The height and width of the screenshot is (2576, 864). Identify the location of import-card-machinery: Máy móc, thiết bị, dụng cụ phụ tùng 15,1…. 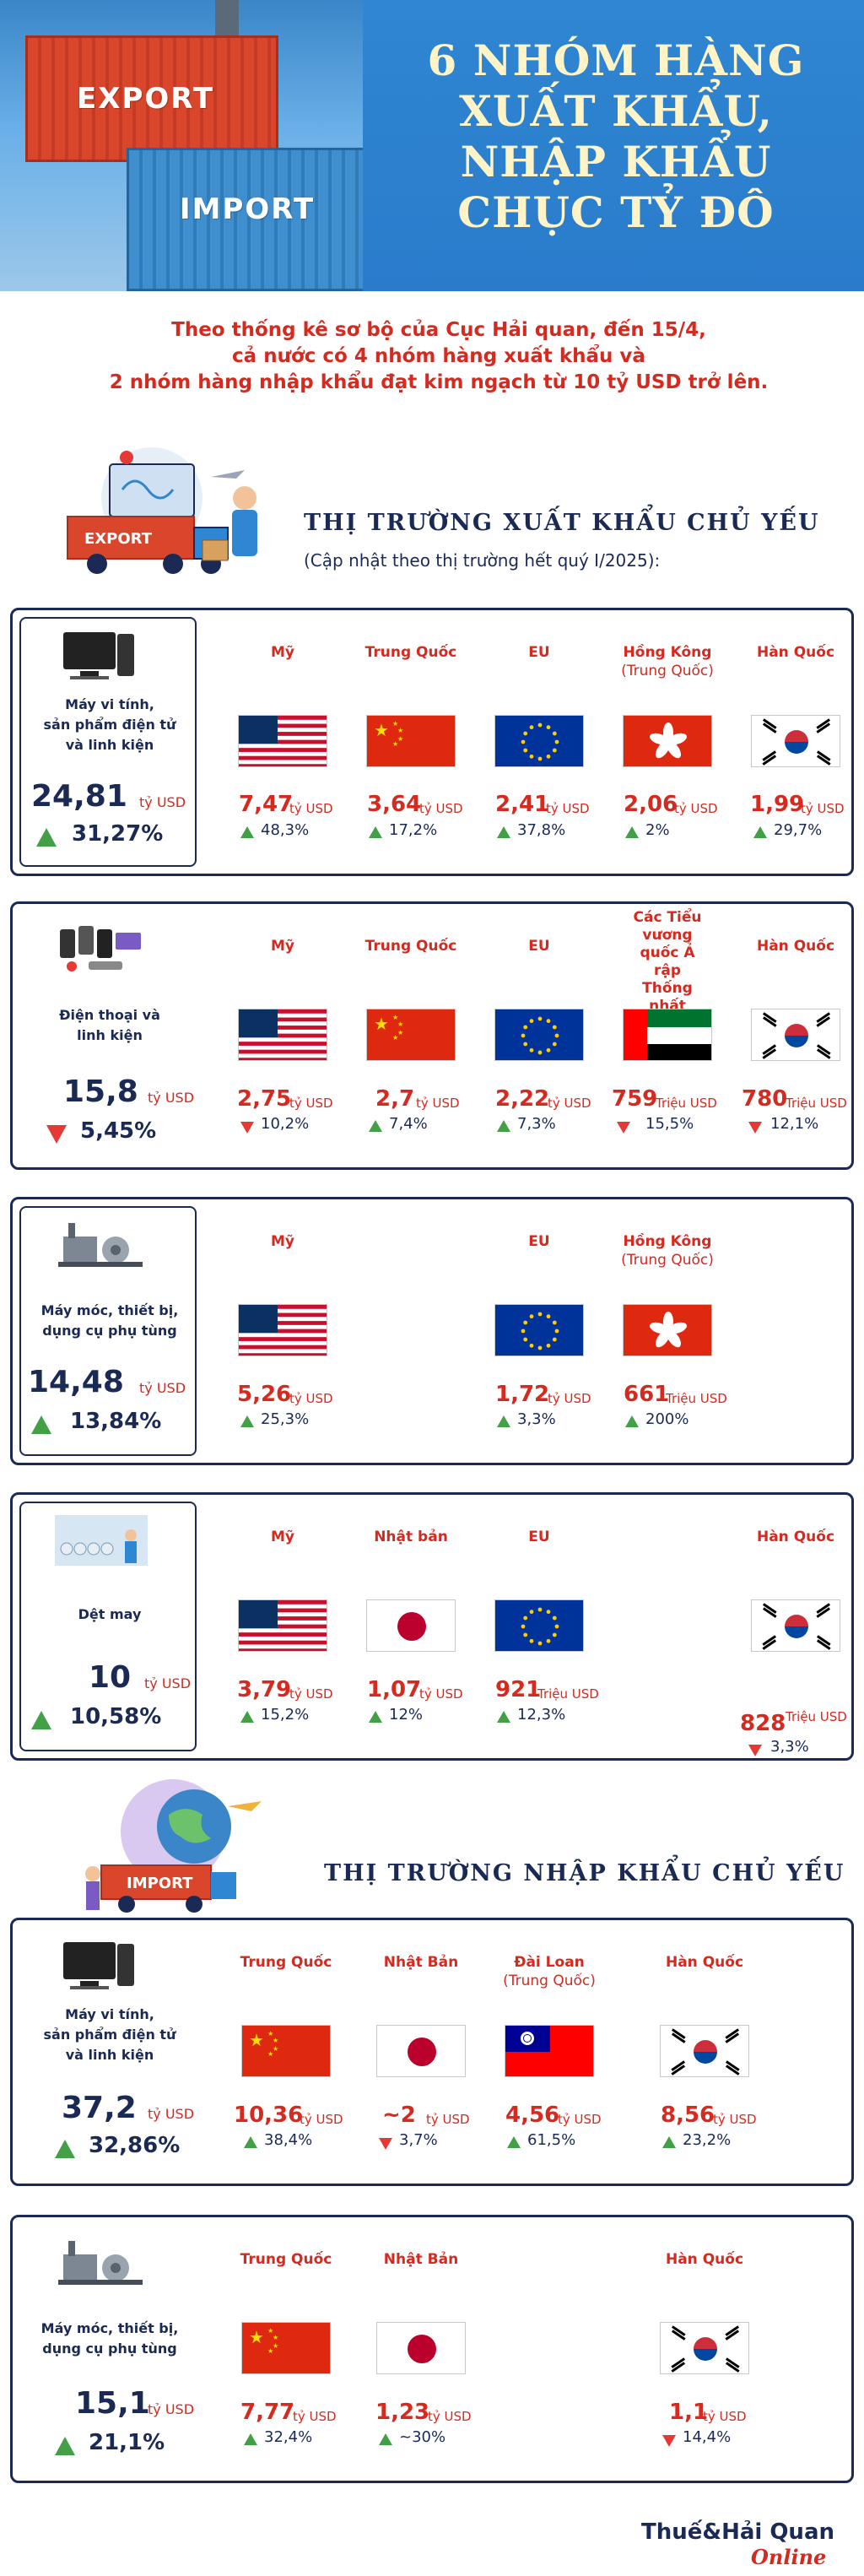
(432, 2349).